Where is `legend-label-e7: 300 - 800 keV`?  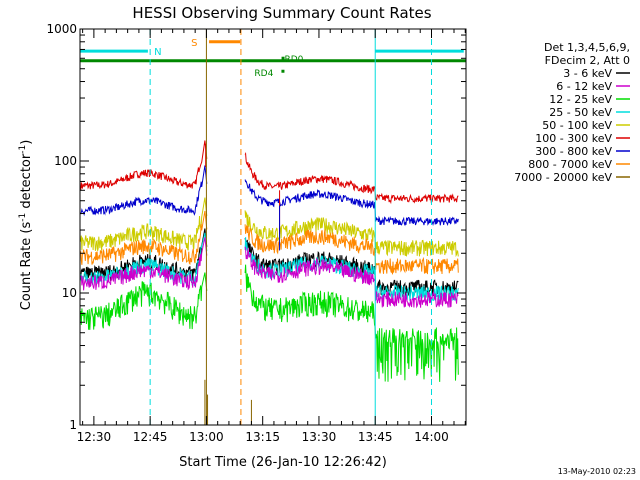 legend-label-e7: 300 - 800 keV is located at coordinates (573, 151).